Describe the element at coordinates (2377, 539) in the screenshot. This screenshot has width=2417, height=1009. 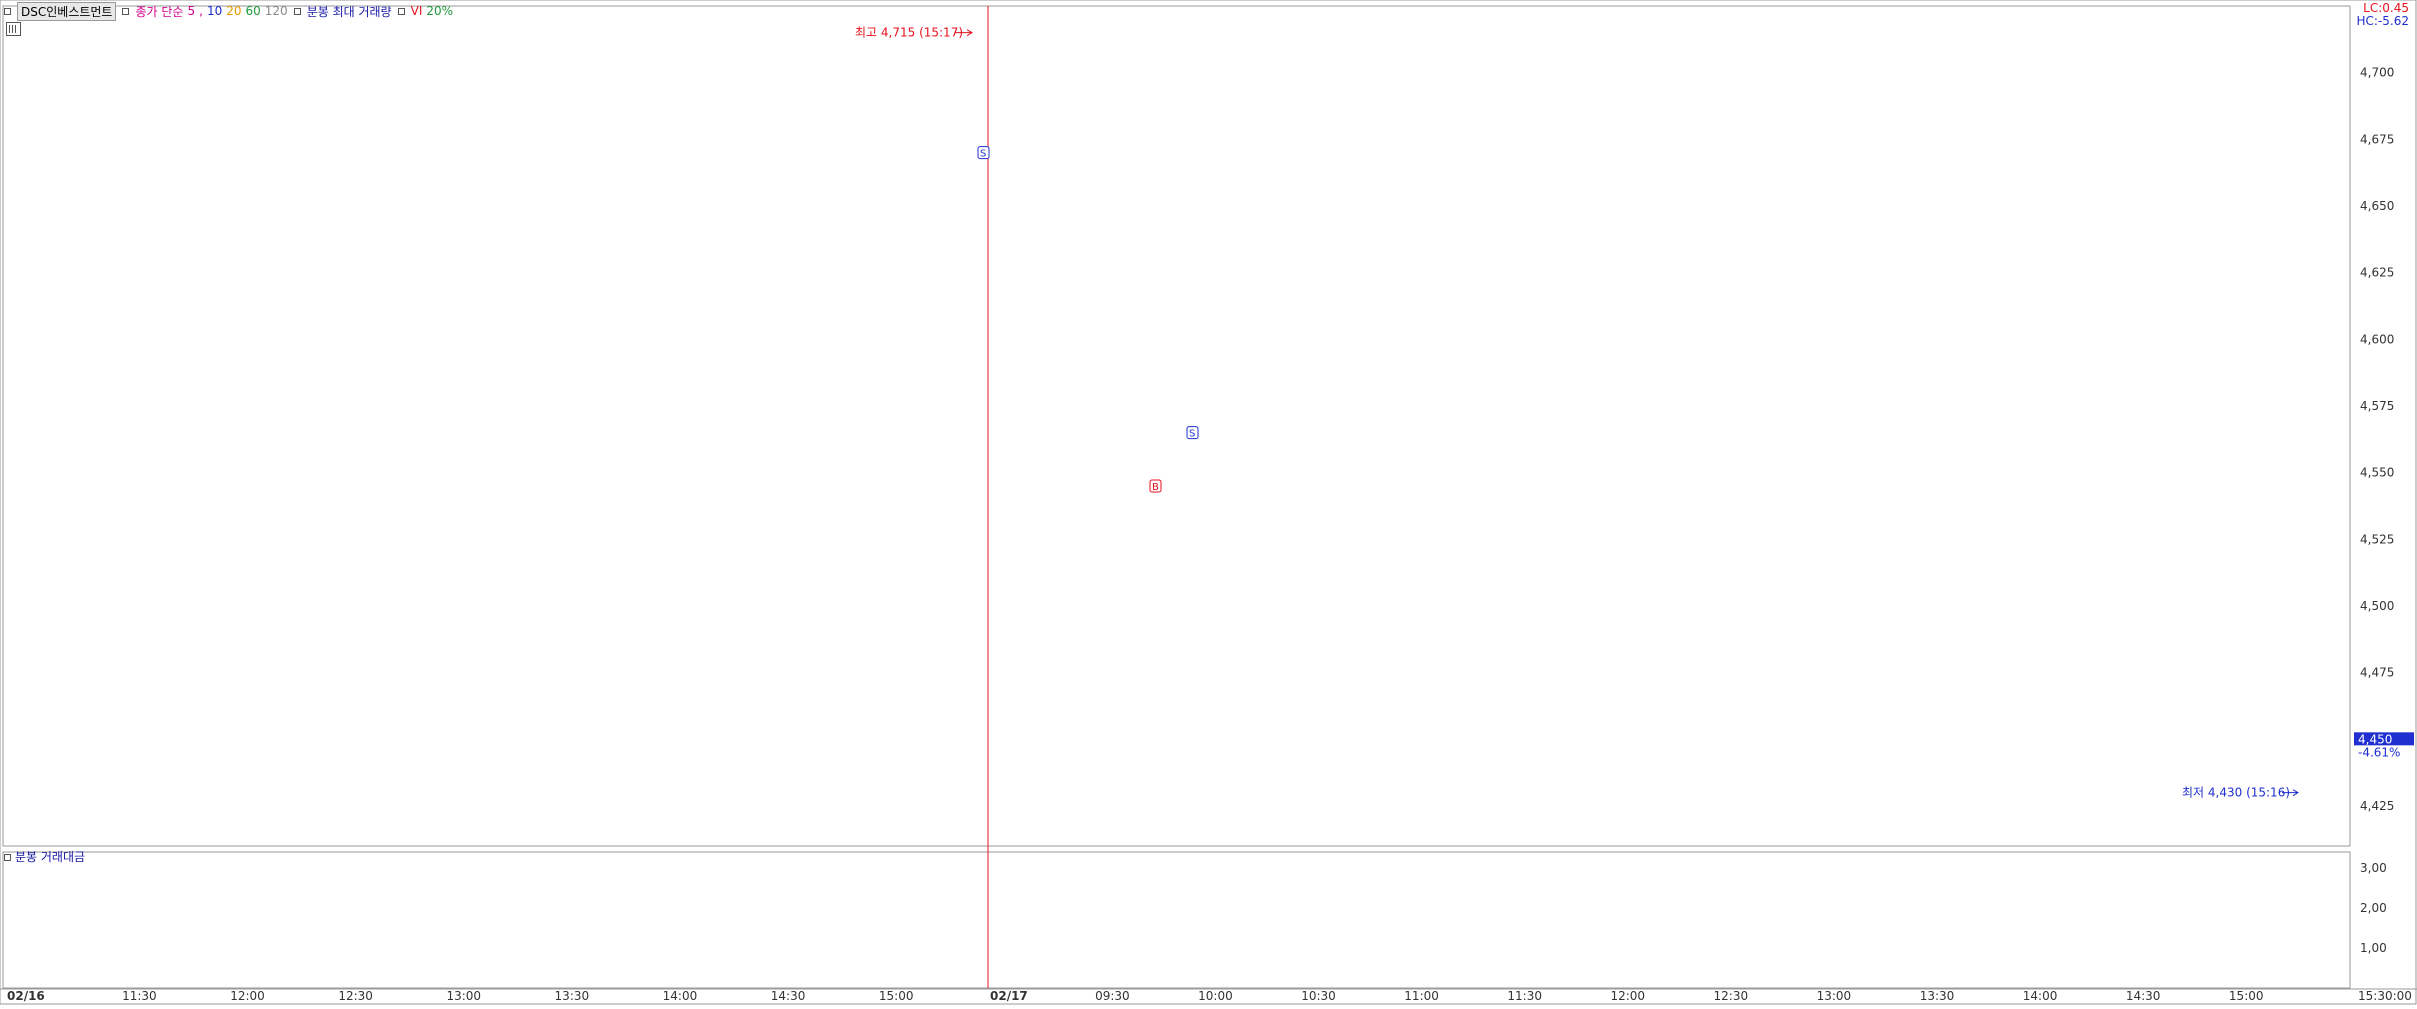
I see `y-tick-label: 4,525` at that location.